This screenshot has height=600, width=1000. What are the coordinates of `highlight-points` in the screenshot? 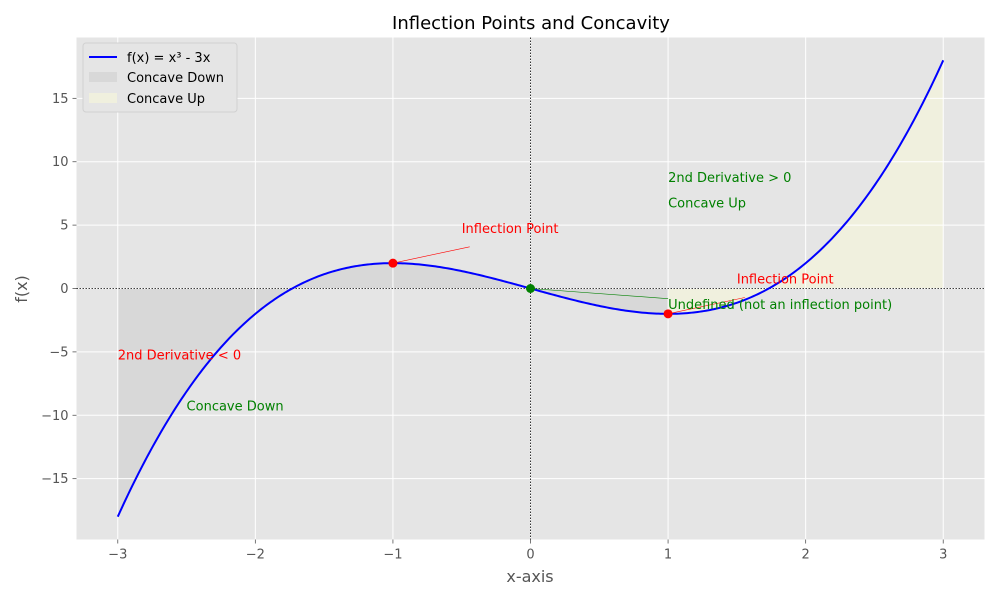 It's located at (530, 288).